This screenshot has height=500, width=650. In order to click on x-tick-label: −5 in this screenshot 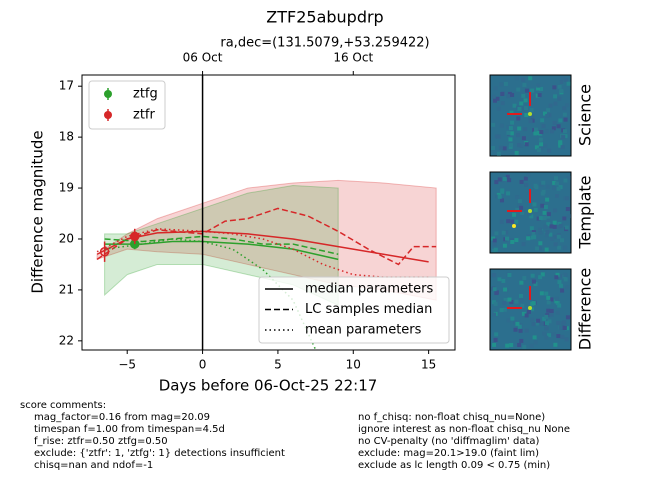, I will do `click(127, 365)`.